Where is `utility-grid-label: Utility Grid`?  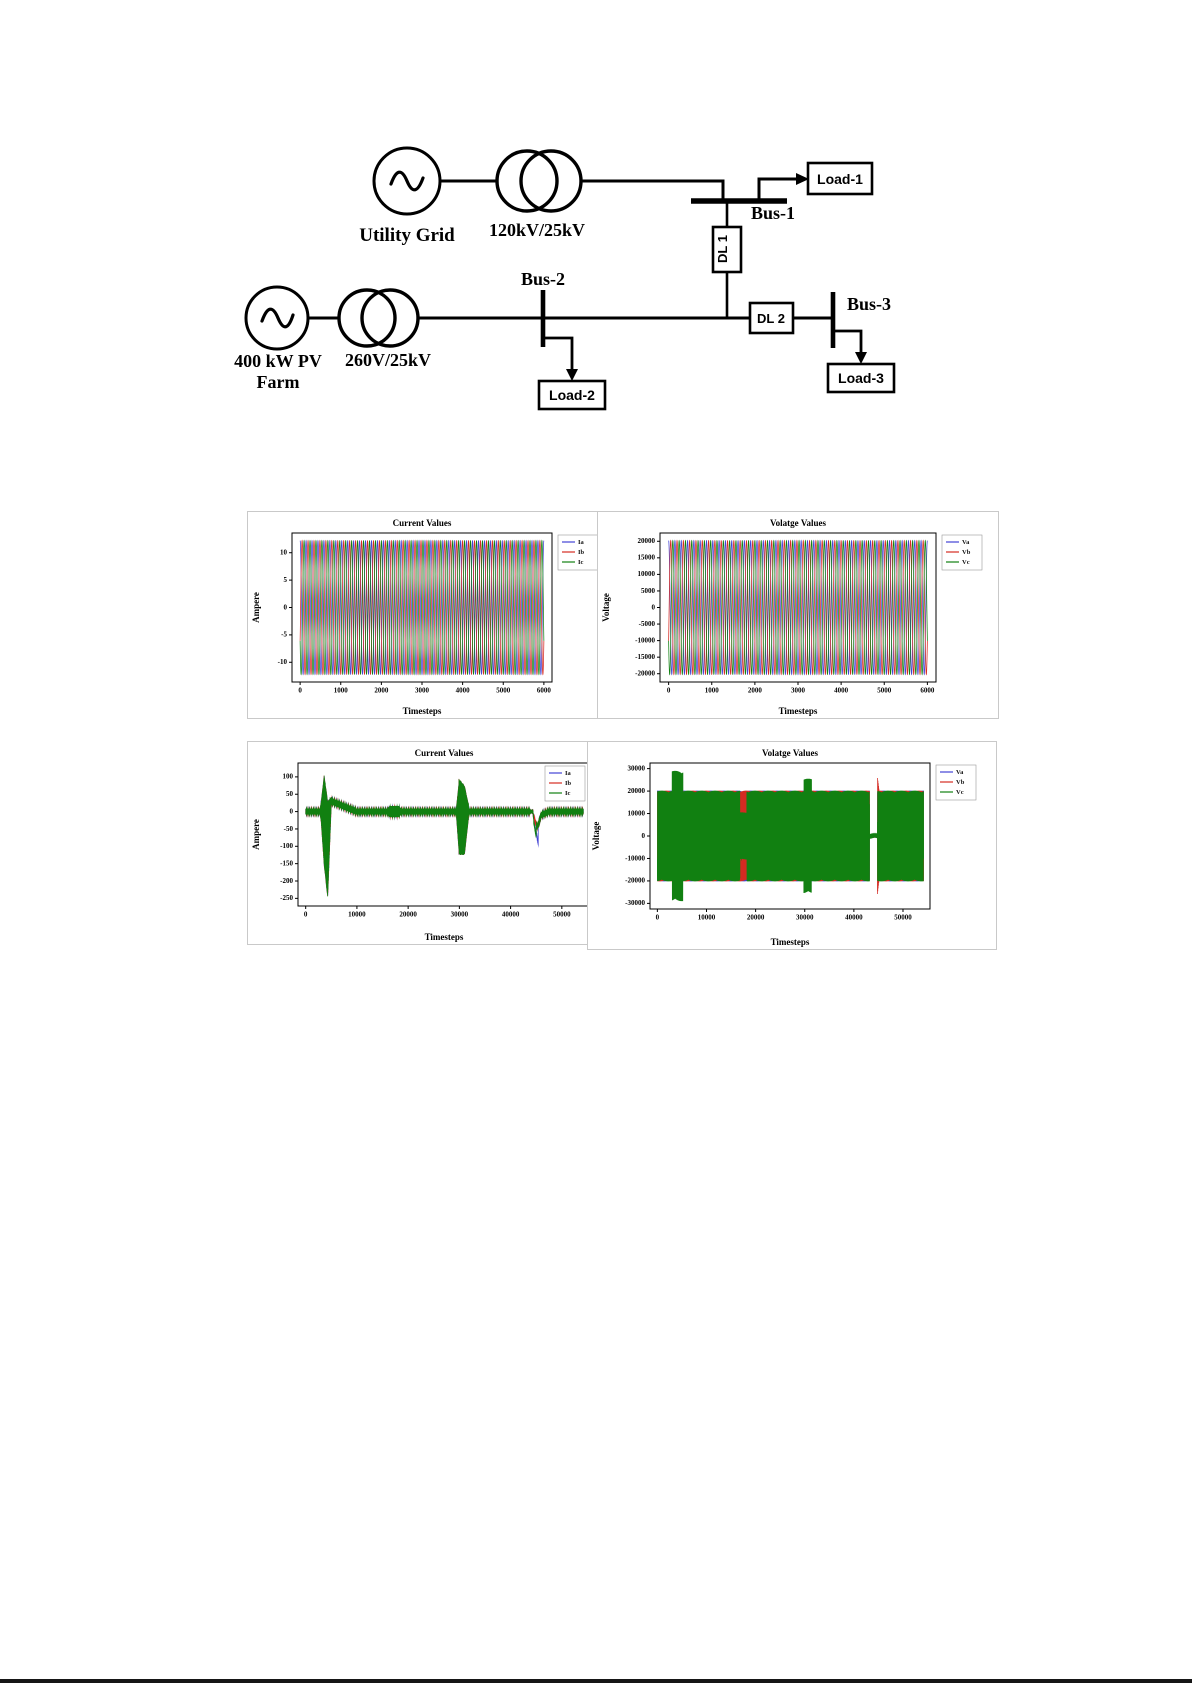 utility-grid-label: Utility Grid is located at coordinates (407, 235).